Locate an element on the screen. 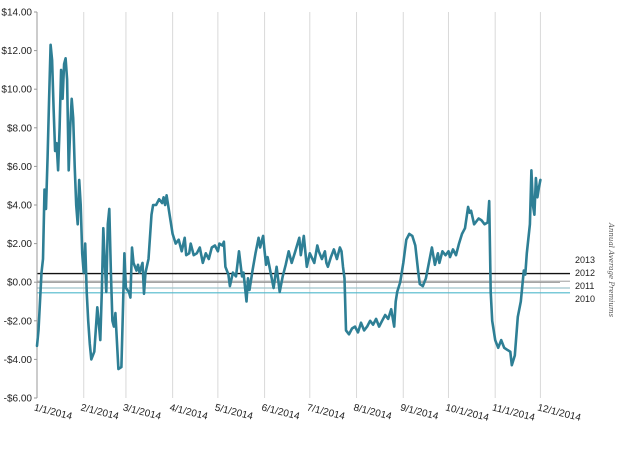 The image size is (624, 453). y-tick-label: $14.00 is located at coordinates (16, 13).